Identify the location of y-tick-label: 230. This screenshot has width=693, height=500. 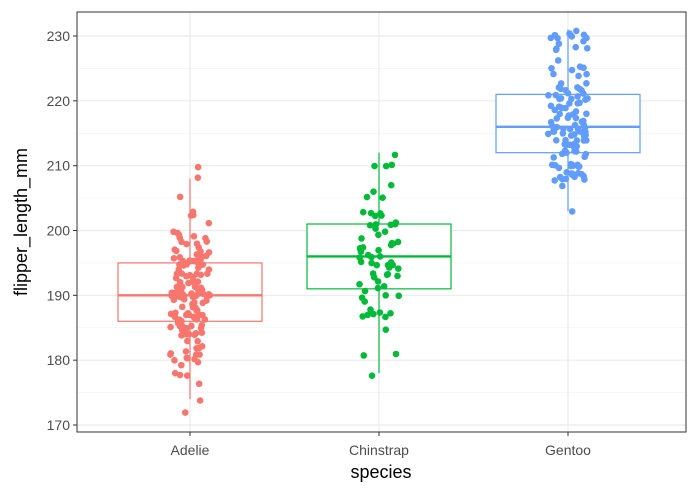
(59, 36).